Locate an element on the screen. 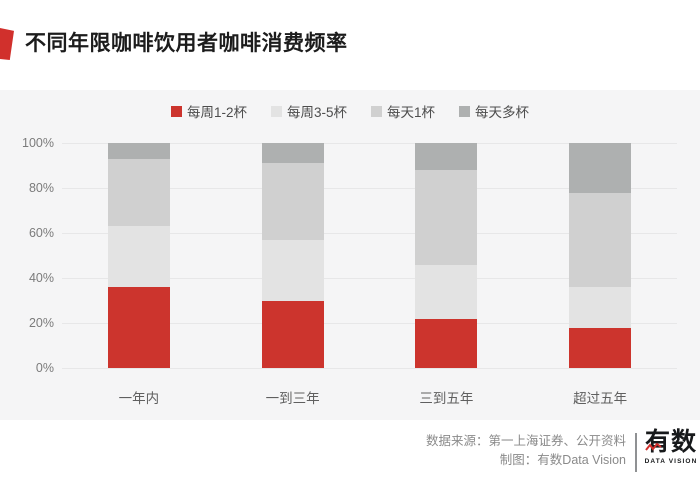  y-axis-tick-label: 60% is located at coordinates (41, 233).